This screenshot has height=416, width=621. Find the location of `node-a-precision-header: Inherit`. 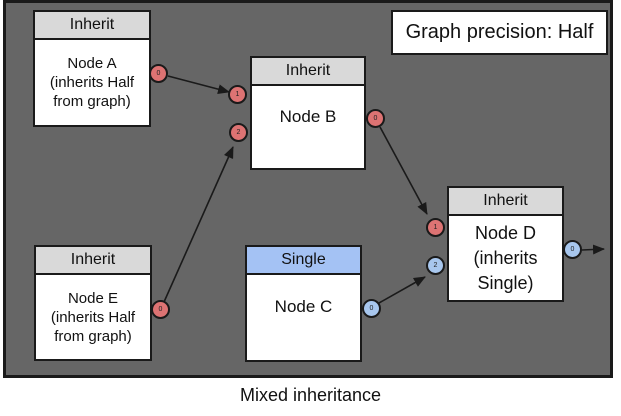

node-a-precision-header: Inherit is located at coordinates (92, 26).